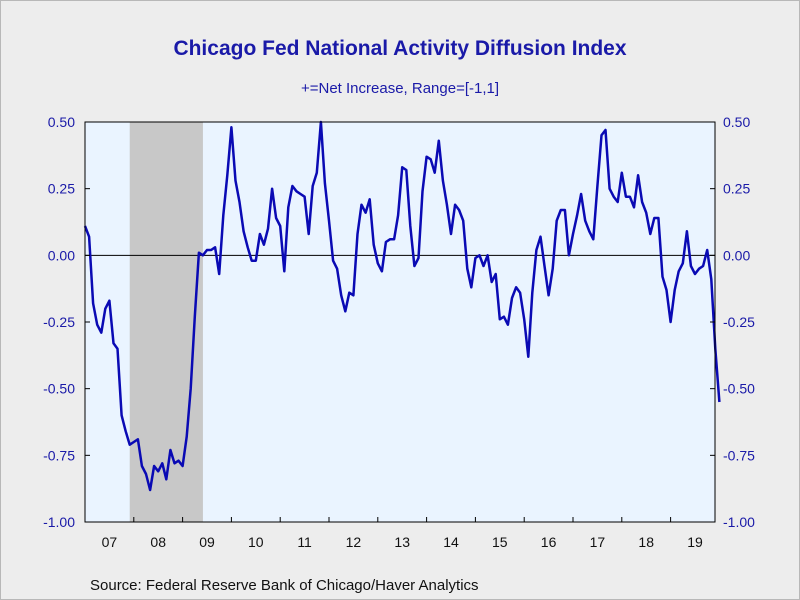 This screenshot has height=600, width=800. I want to click on x-tick-label: 16, so click(549, 542).